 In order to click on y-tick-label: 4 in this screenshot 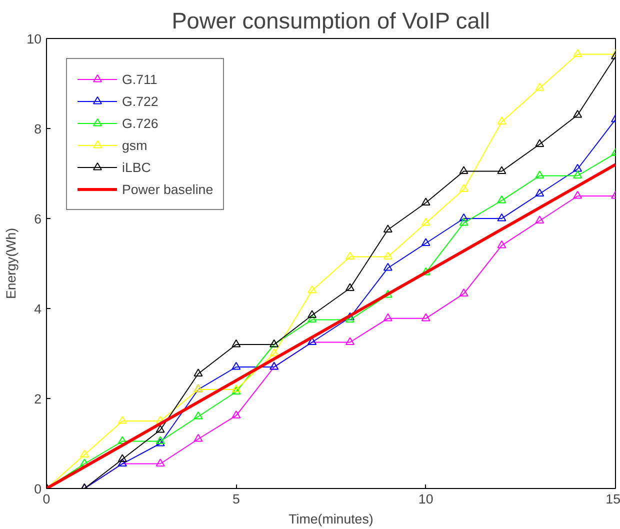, I will do `click(38, 309)`.